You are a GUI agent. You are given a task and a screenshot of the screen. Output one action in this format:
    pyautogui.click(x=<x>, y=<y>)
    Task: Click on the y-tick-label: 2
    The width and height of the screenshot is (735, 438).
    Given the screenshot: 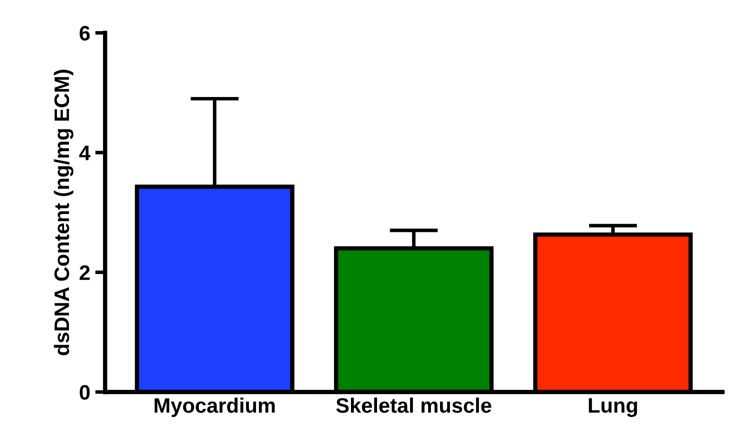 What is the action you would take?
    pyautogui.click(x=85, y=272)
    